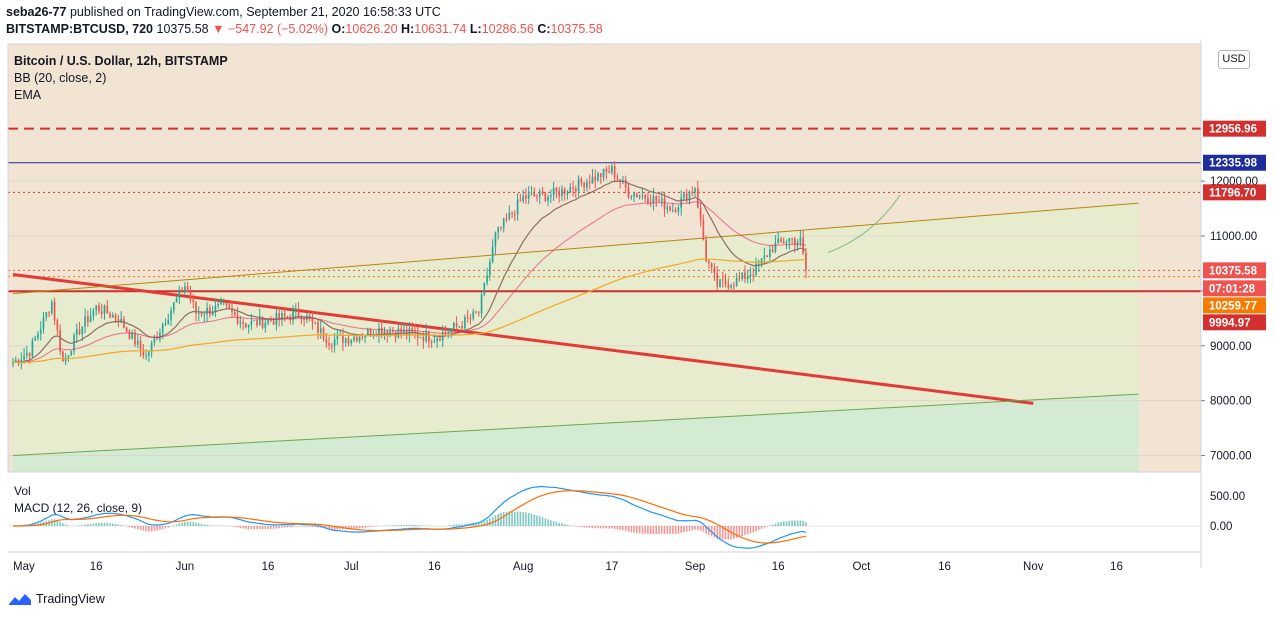  I want to click on currency-button: USD, so click(1234, 59).